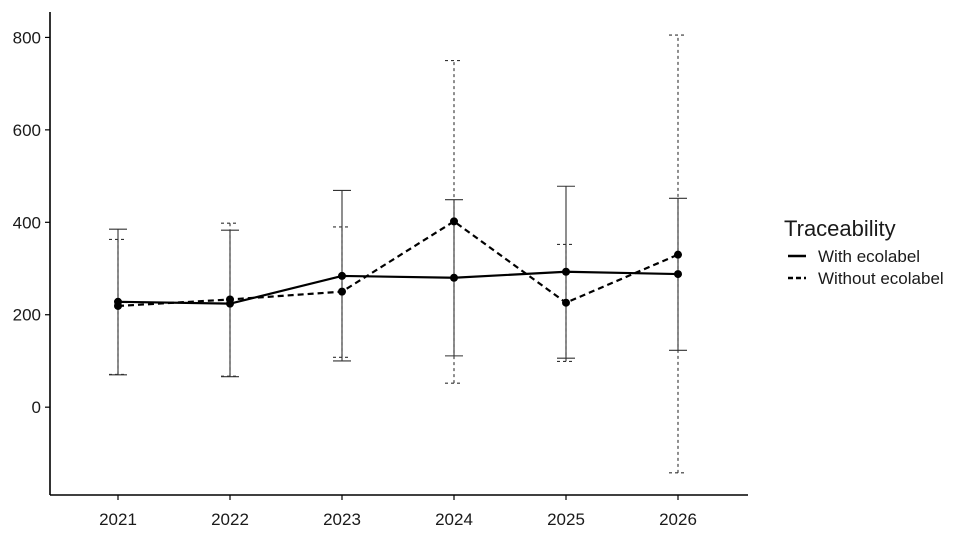 The image size is (973, 534). What do you see at coordinates (342, 519) in the screenshot?
I see `x-tick-label: 2023` at bounding box center [342, 519].